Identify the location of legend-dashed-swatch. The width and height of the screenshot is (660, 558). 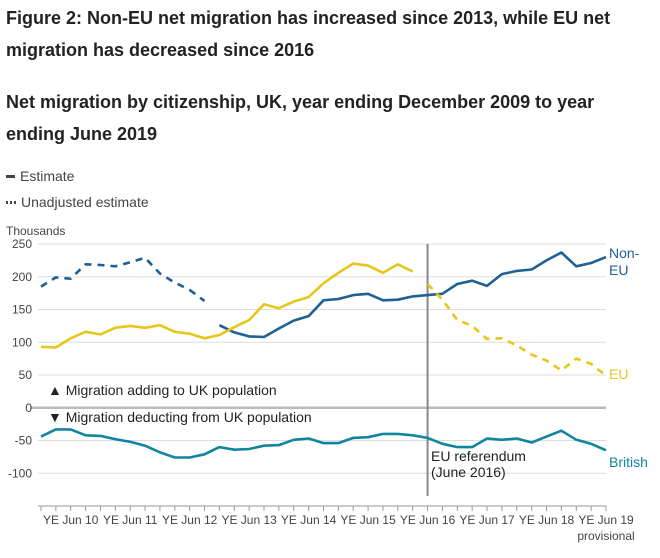
(11, 202).